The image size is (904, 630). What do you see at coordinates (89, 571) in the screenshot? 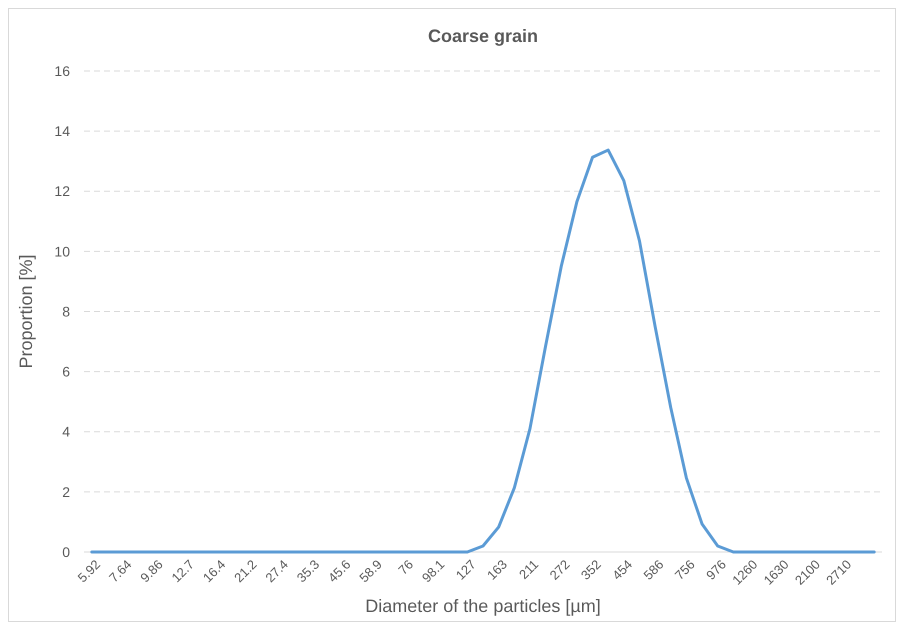
I see `x-tick-label: 5.92` at bounding box center [89, 571].